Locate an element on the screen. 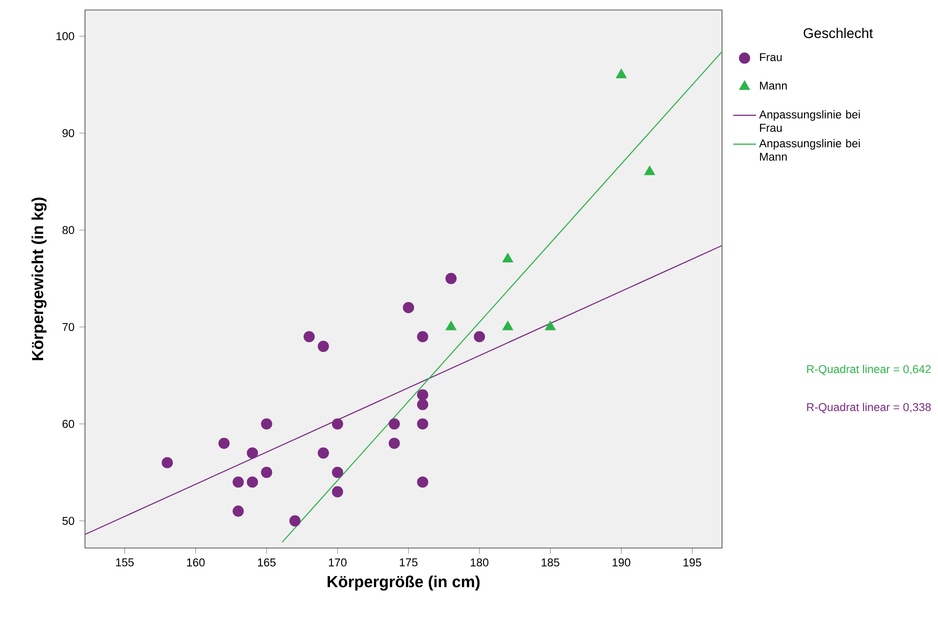 This screenshot has width=938, height=628. x-tick-label: 175 is located at coordinates (409, 562).